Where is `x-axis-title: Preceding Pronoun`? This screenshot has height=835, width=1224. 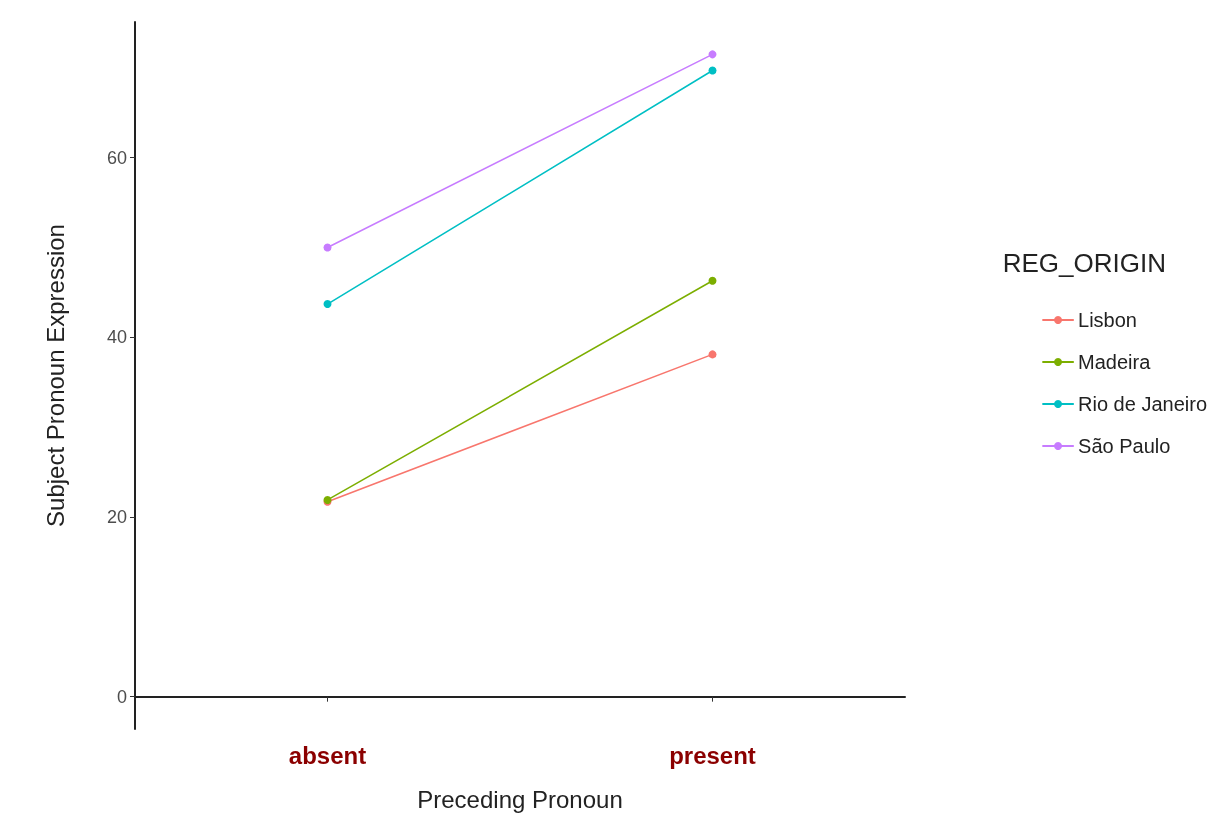
x-axis-title: Preceding Pronoun is located at coordinates (520, 799).